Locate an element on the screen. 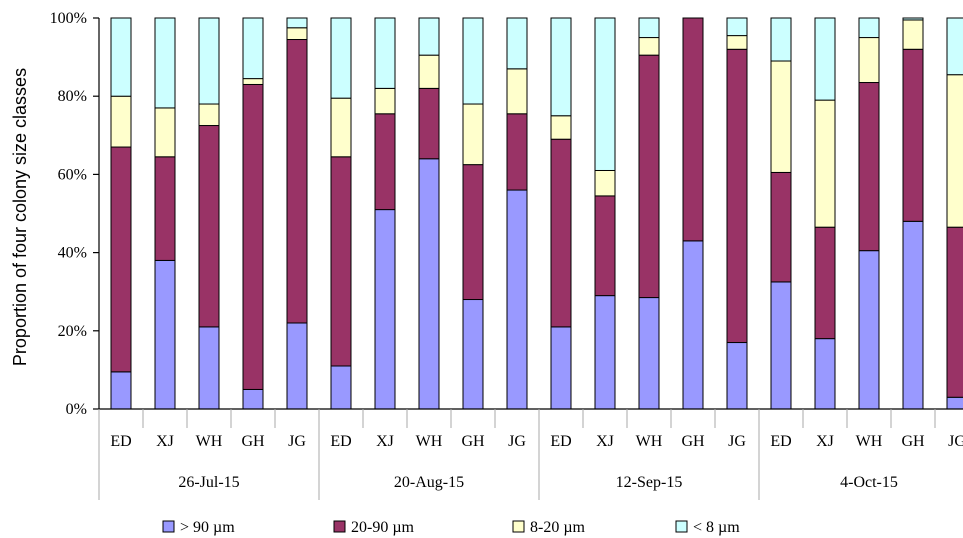  x-group-label: 26-Jul-15 is located at coordinates (208, 482).